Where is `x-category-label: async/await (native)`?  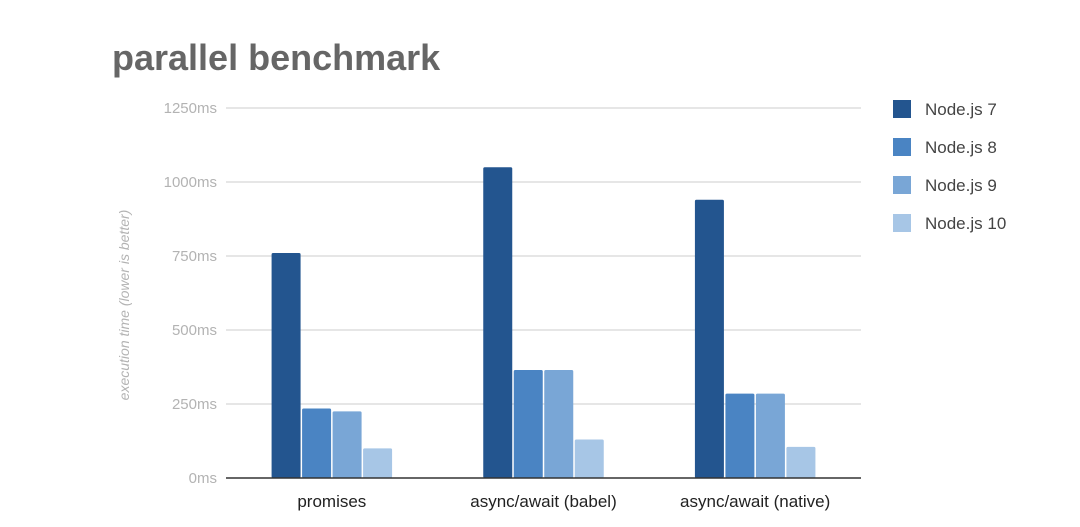
x-category-label: async/await (native) is located at coordinates (755, 501).